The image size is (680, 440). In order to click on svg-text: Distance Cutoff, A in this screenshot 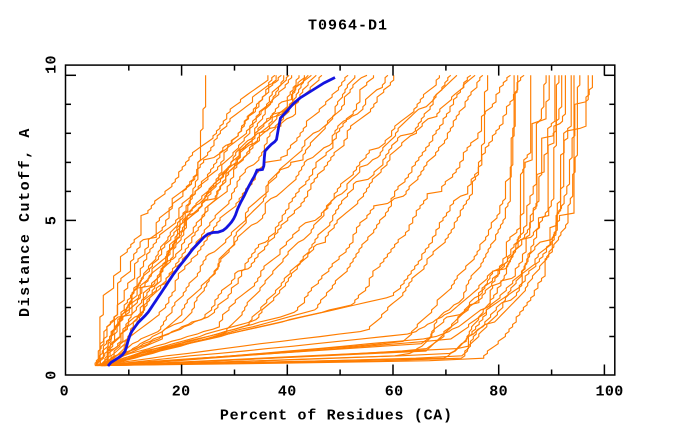, I will do `click(25, 222)`.